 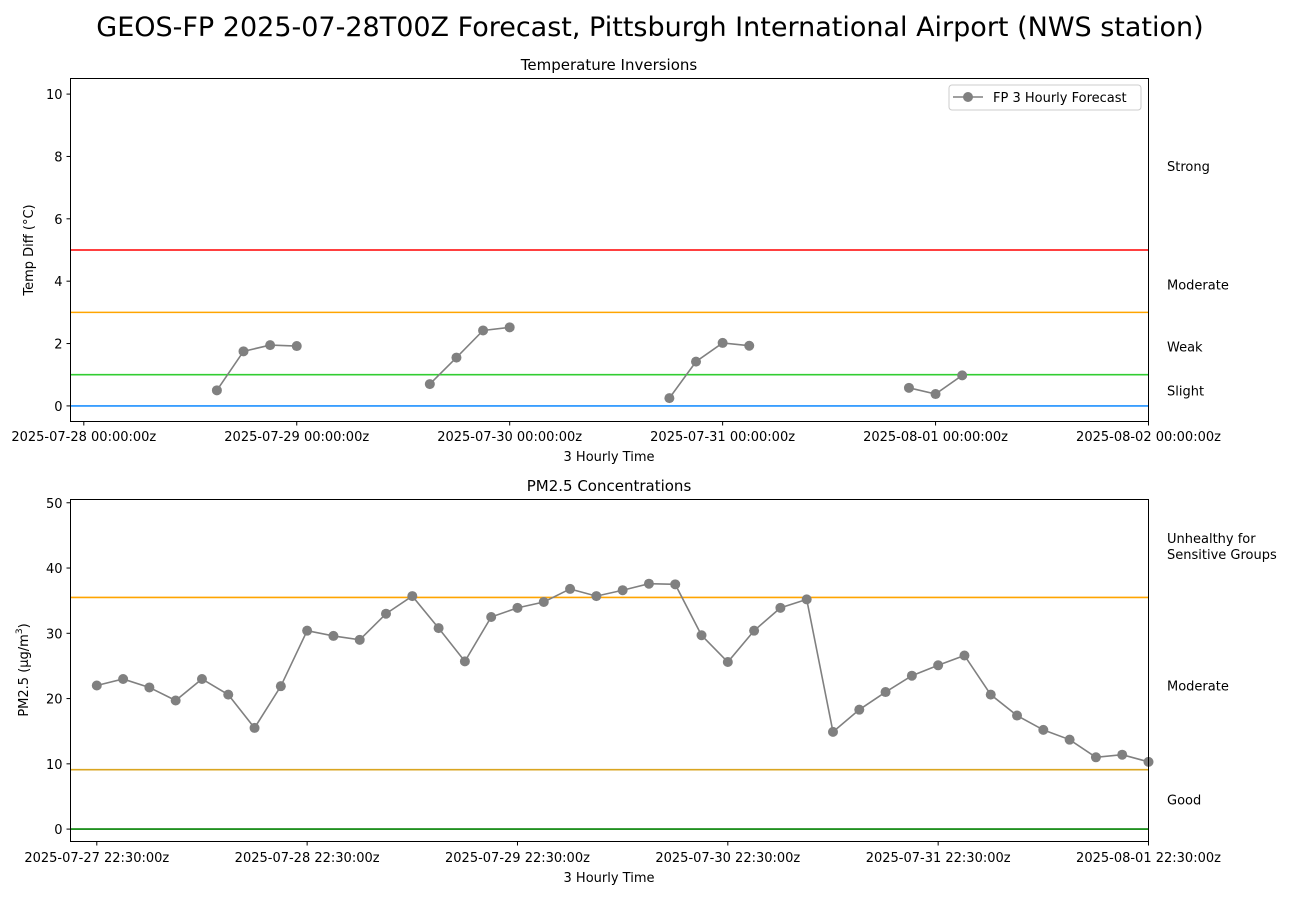 I want to click on y-axis-label: Temp Diff (°C), so click(x=29, y=250).